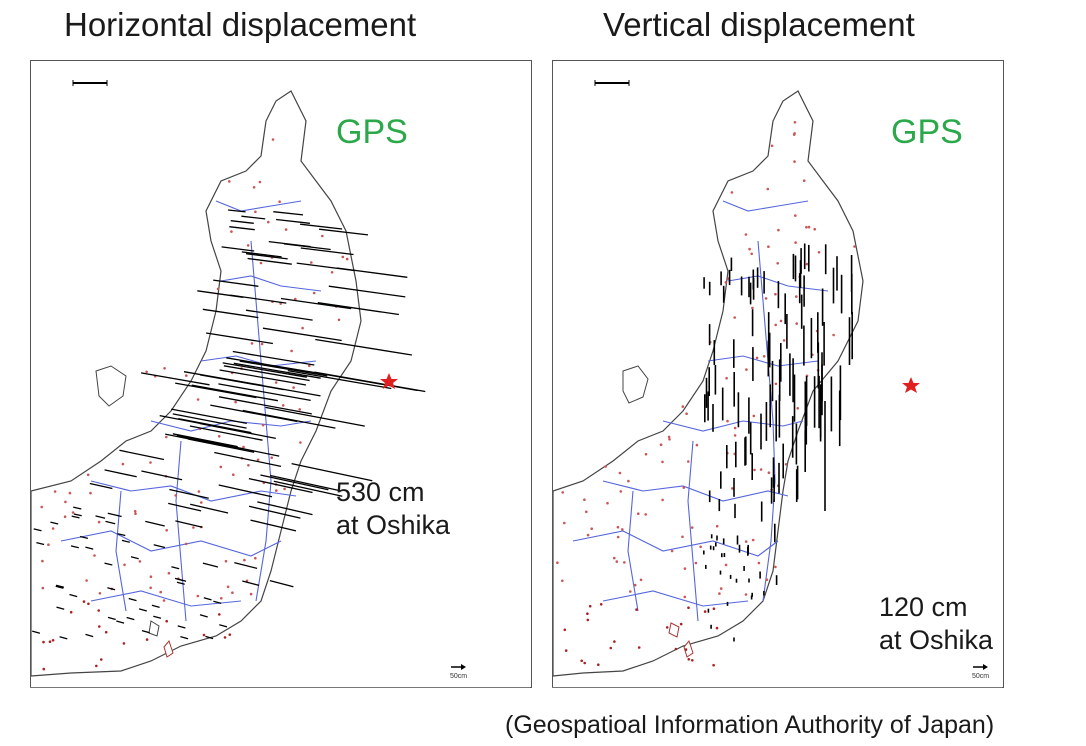  I want to click on scale-bar-top-left, so click(90, 83).